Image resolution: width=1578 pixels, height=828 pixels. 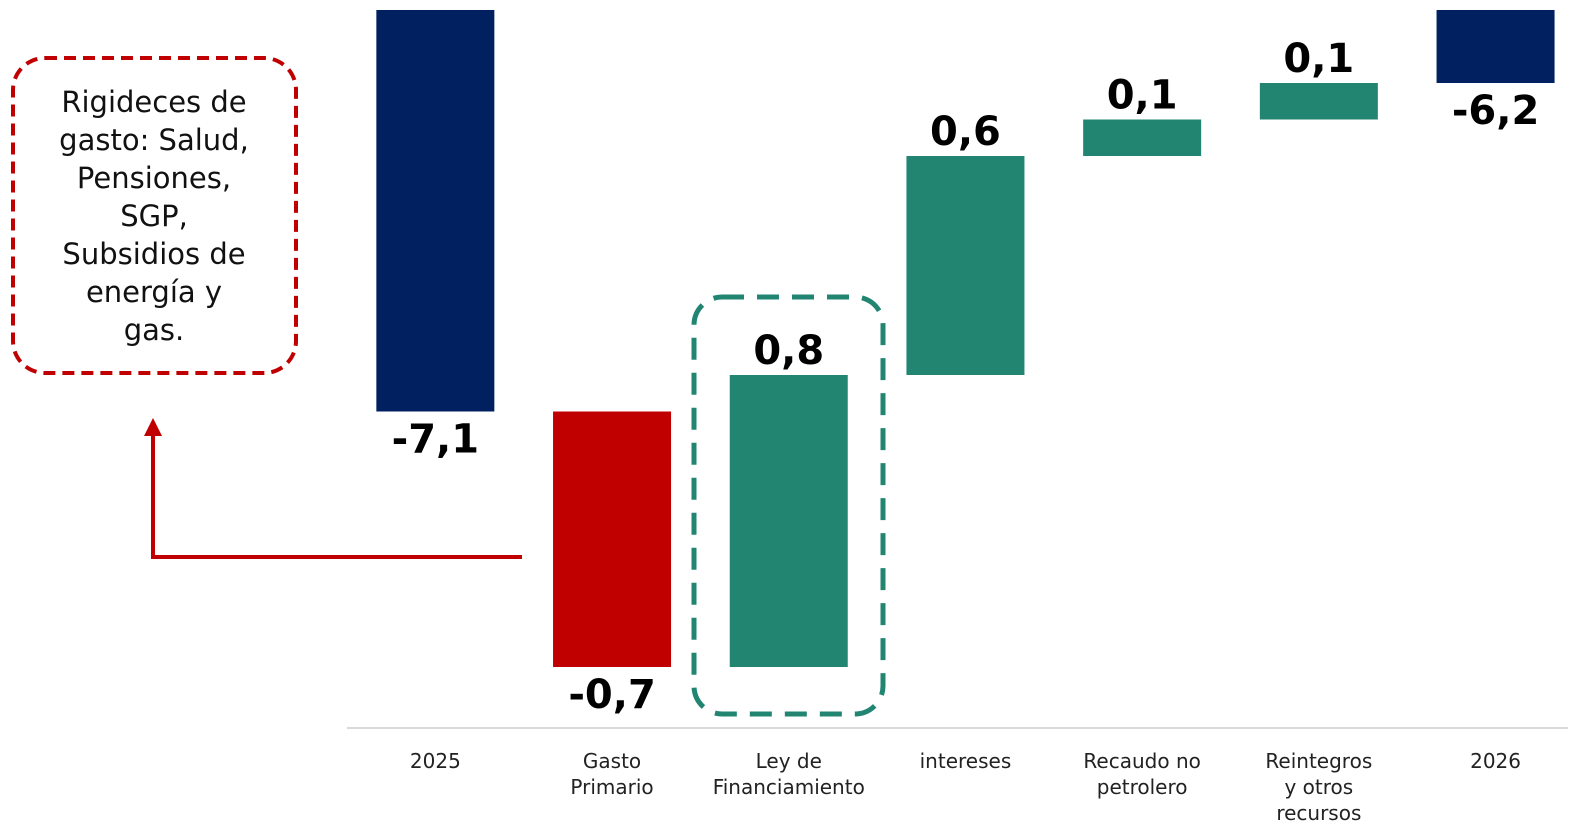 What do you see at coordinates (336, 495) in the screenshot?
I see `arrow` at bounding box center [336, 495].